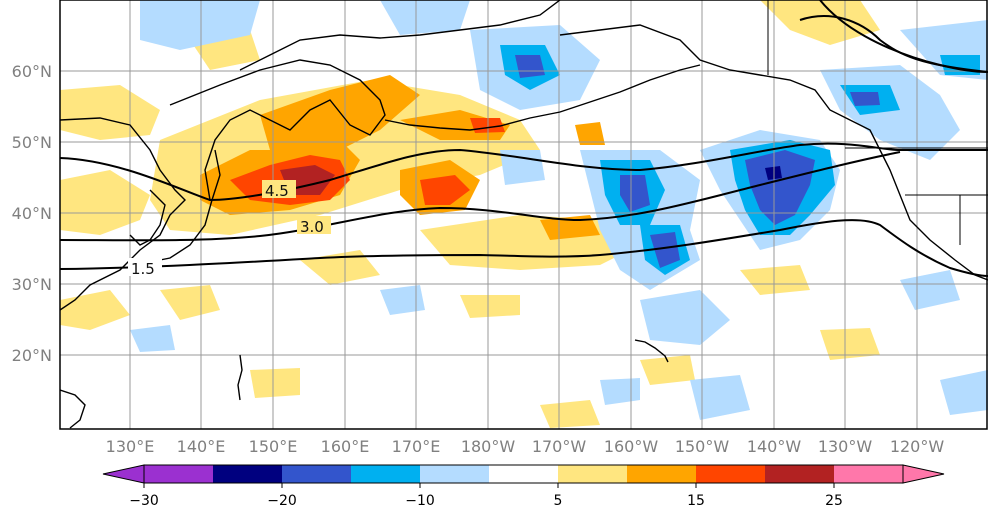 The height and width of the screenshot is (511, 988). I want to click on political-borders, so click(877, 122).